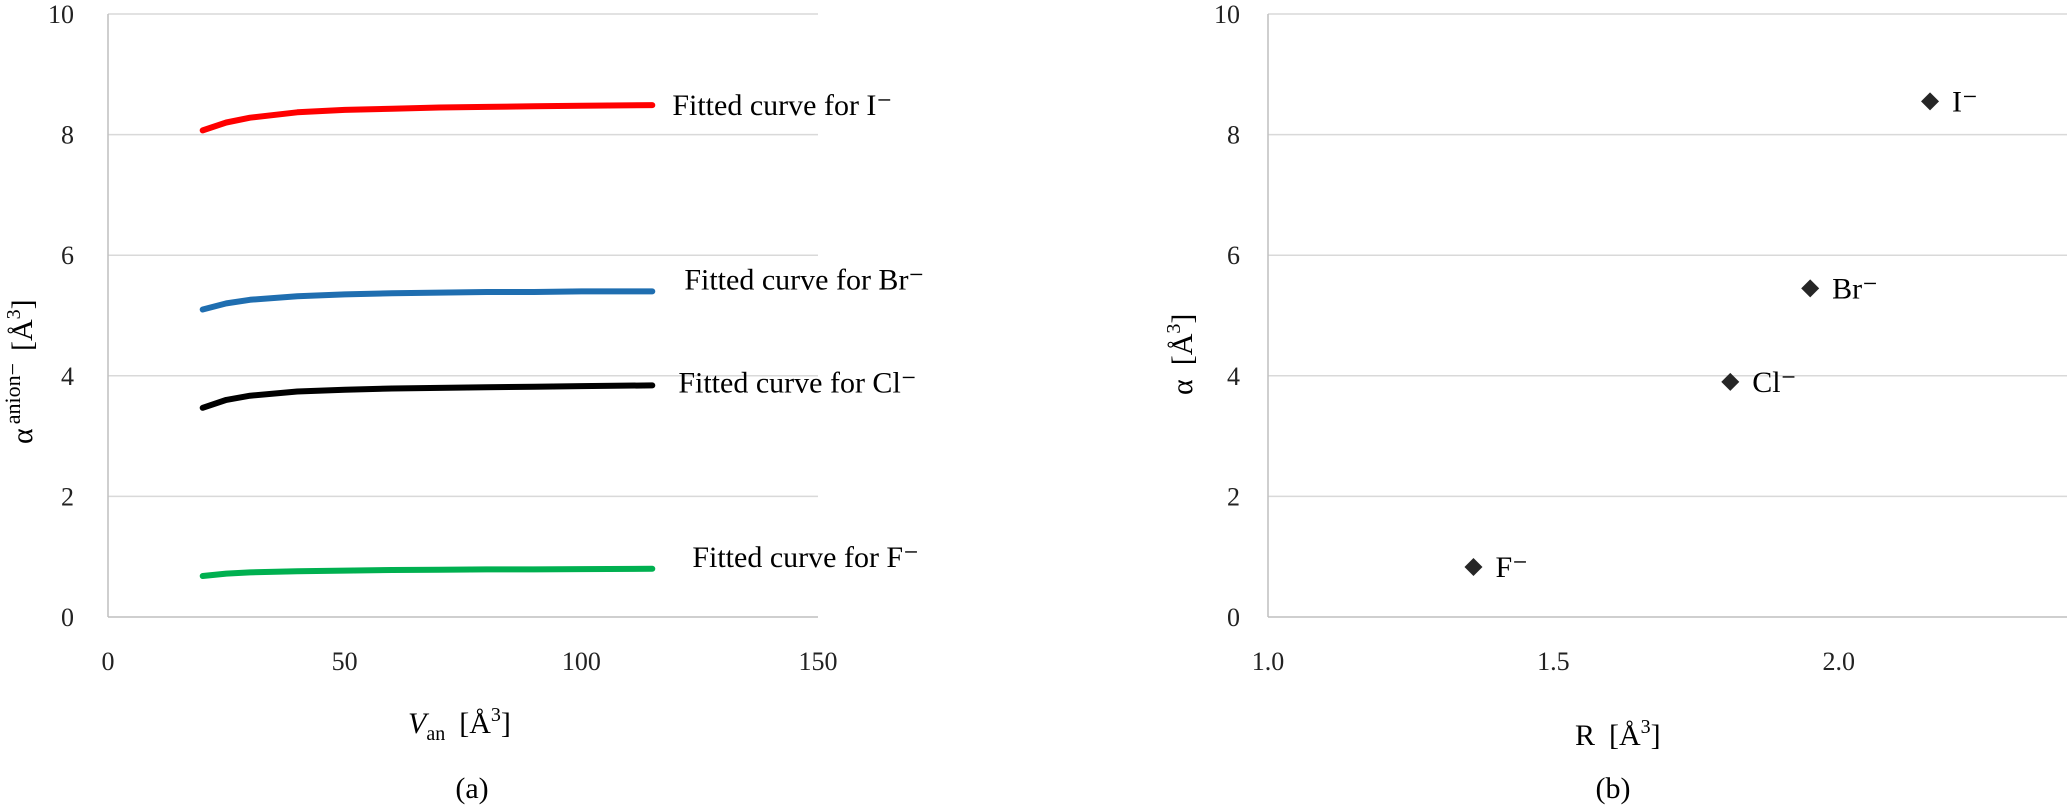 The height and width of the screenshot is (810, 2067). Describe the element at coordinates (1233, 255) in the screenshot. I see `panel-b-ytick-label: 6` at that location.